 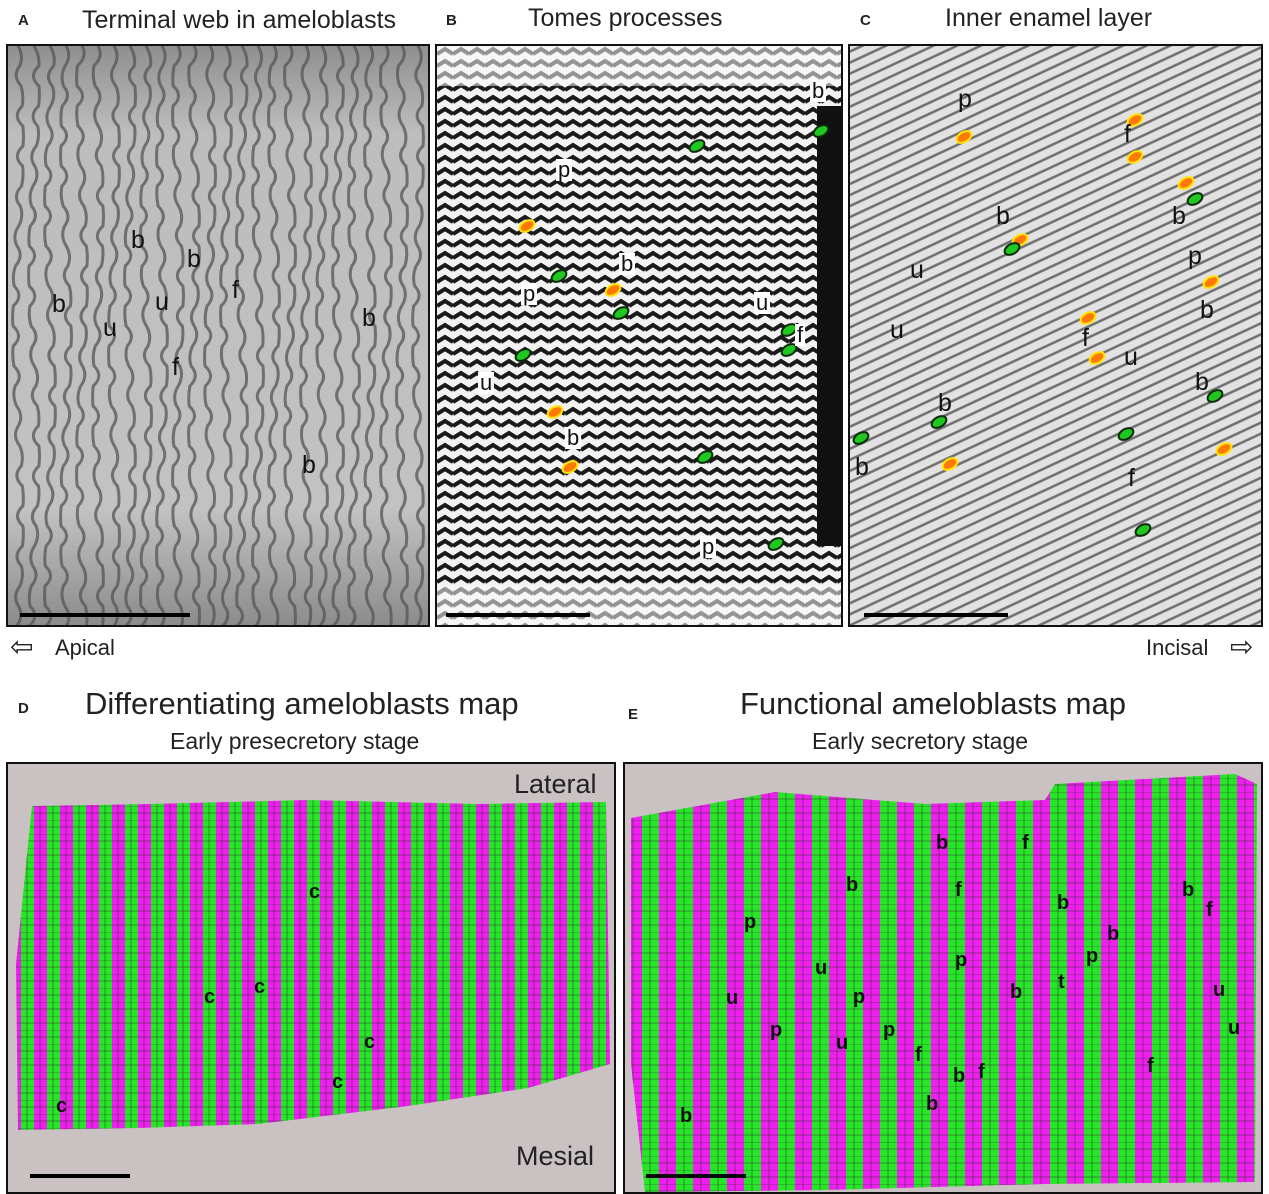 I want to click on panel-letter-e: E, so click(x=633, y=714).